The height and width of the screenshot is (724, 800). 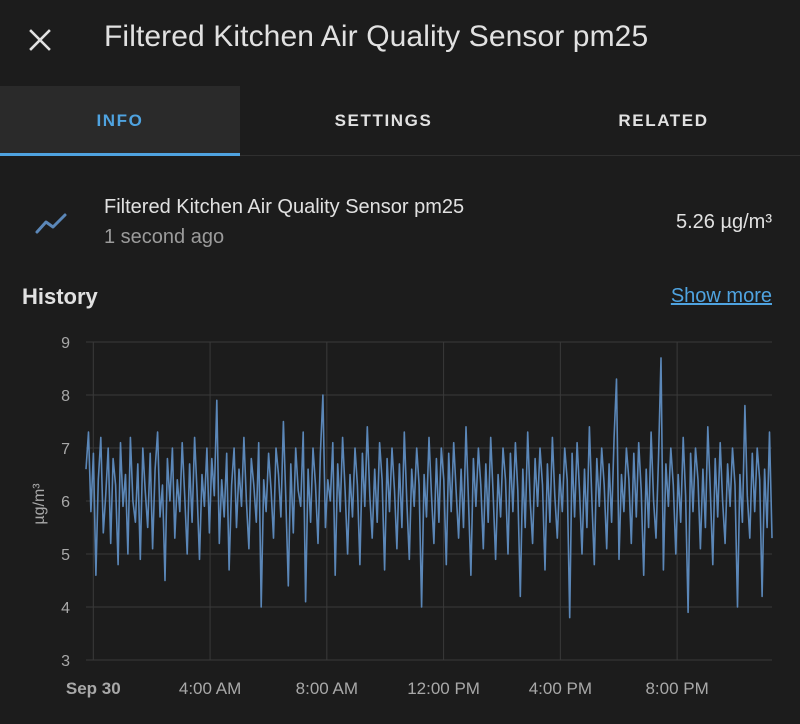 I want to click on close-icon, so click(x=40, y=40).